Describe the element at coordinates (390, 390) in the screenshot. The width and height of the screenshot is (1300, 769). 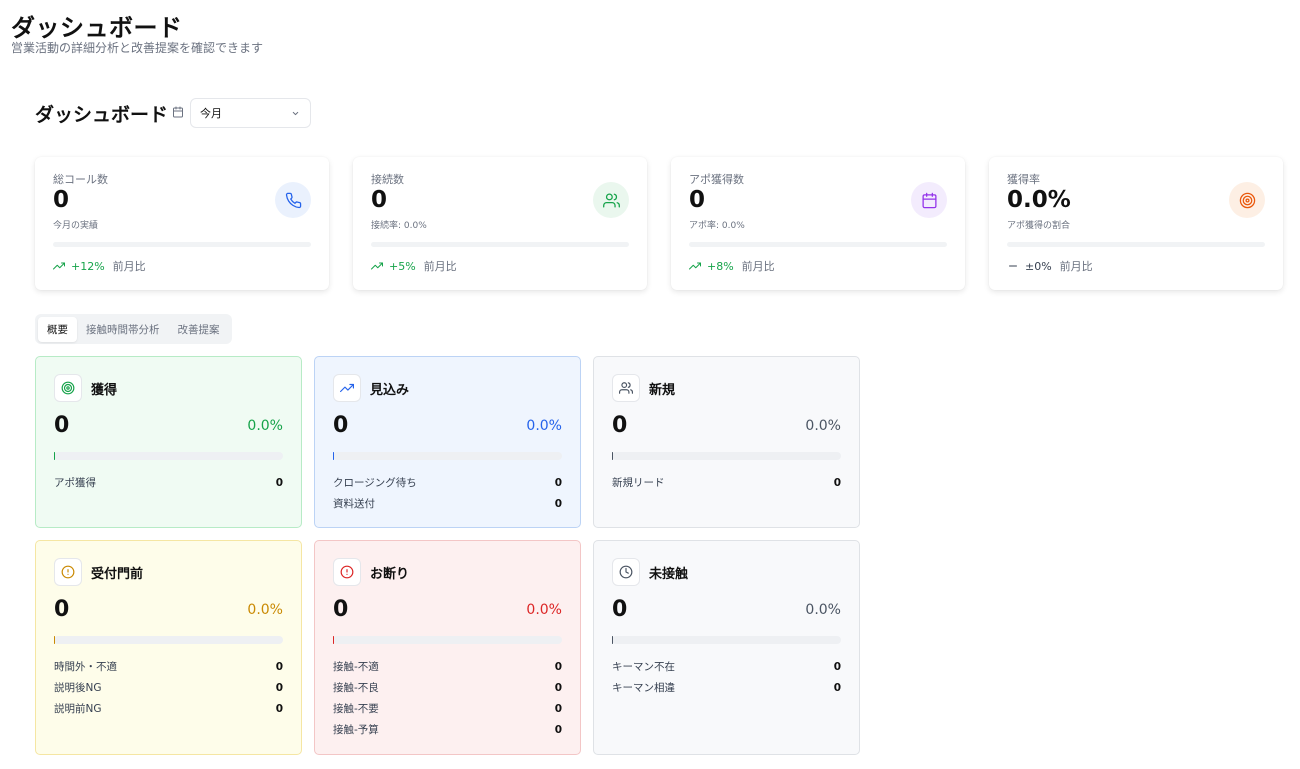
I see `category-title: 見込み` at that location.